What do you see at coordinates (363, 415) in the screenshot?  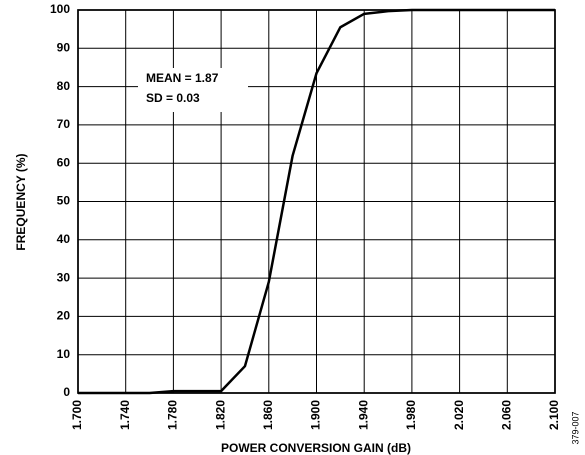 I see `x-tick-label: 1.940` at bounding box center [363, 415].